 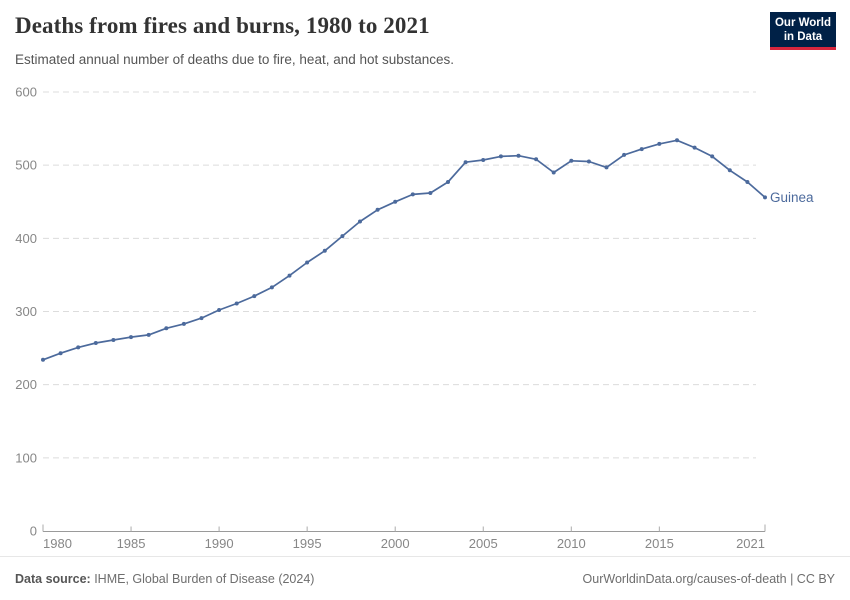 I want to click on data-point-1994, so click(x=289, y=275).